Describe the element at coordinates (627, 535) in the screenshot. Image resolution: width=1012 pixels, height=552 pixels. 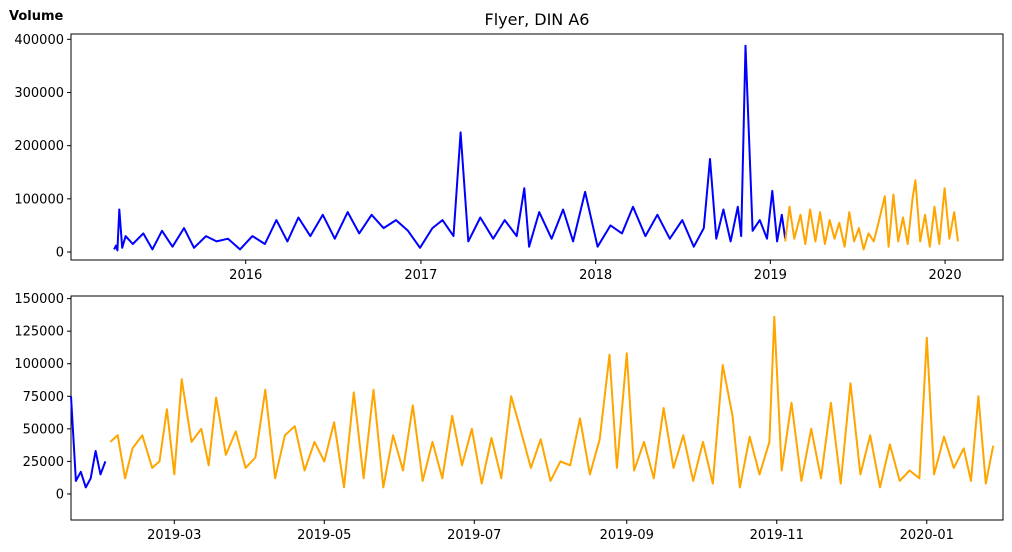
I see `x-tick-label: 2019-09` at that location.